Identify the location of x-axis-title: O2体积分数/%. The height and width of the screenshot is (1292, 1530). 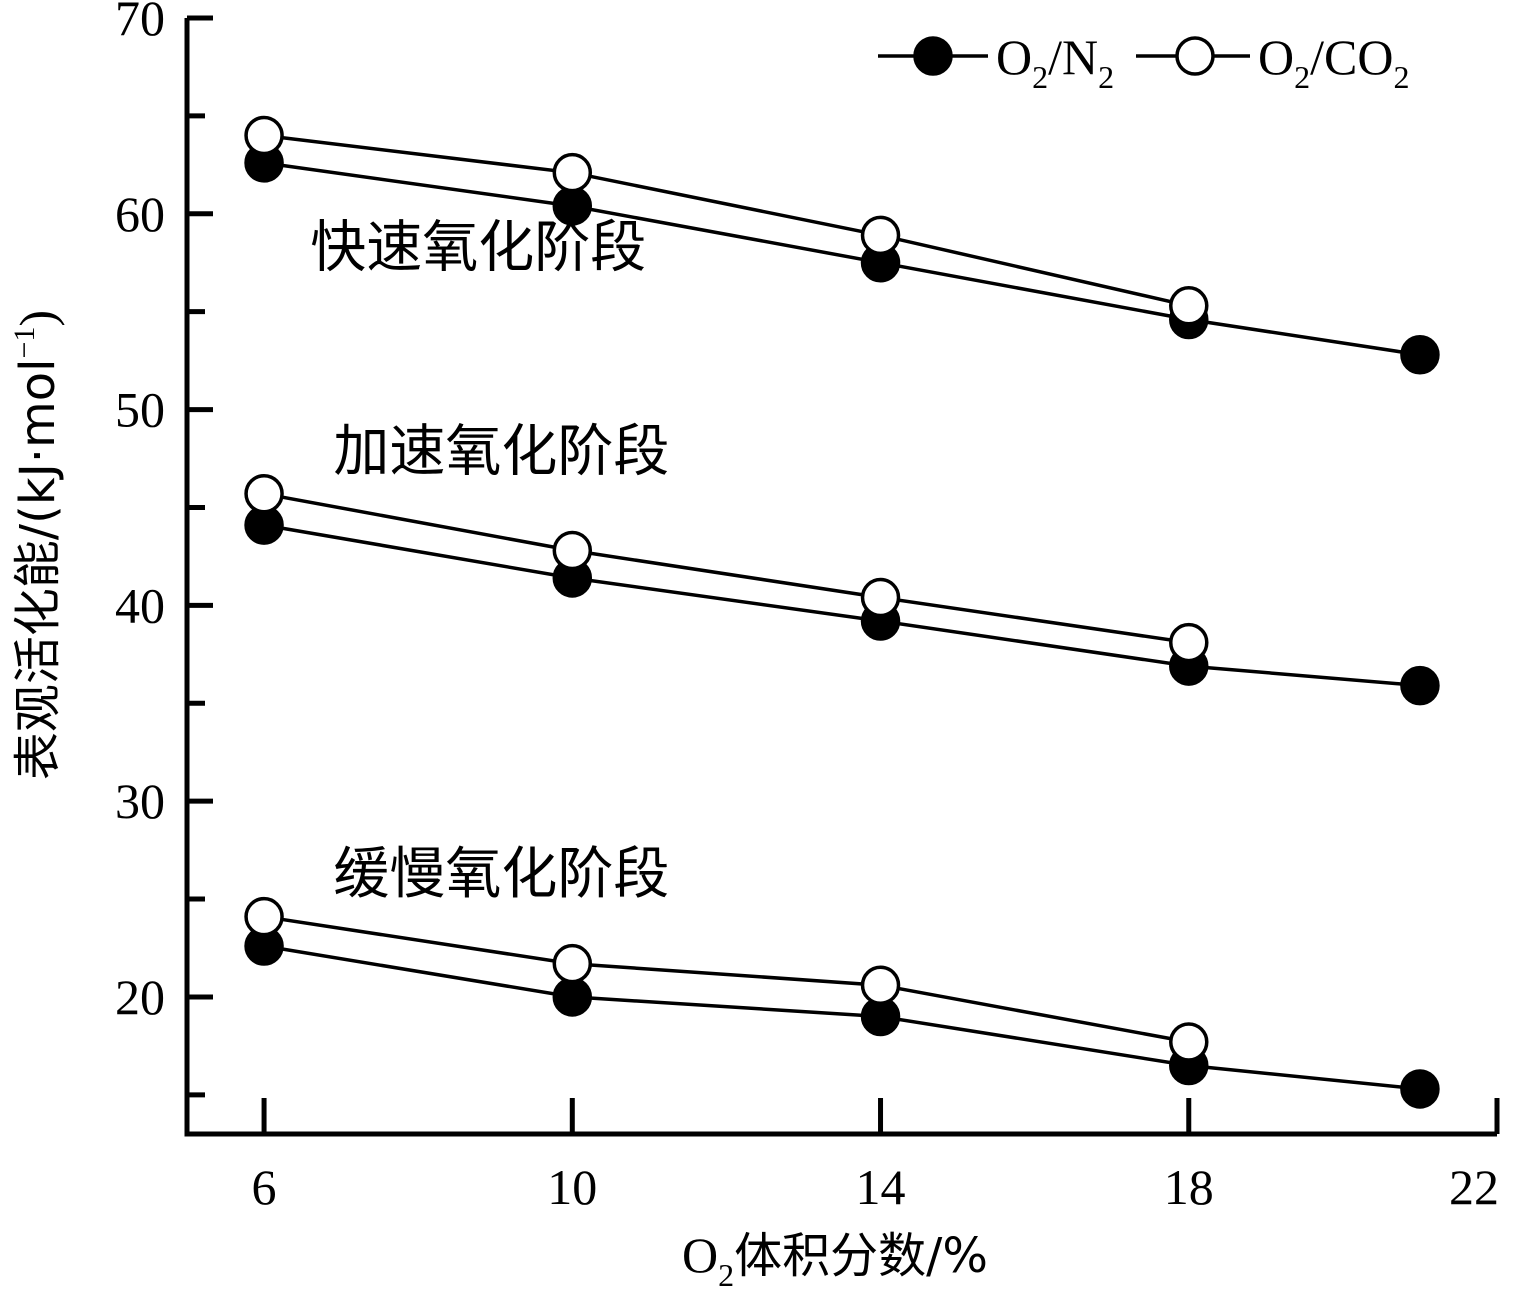
(835, 1259).